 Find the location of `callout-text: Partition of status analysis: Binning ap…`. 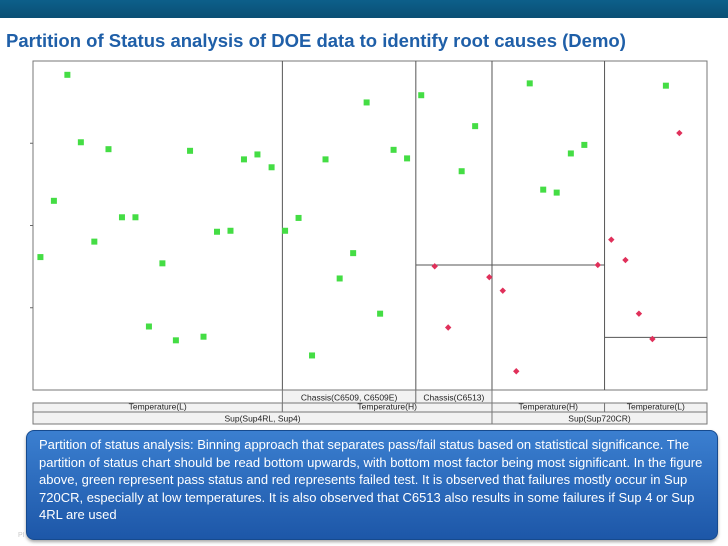

callout-text: Partition of status analysis: Binning ap… is located at coordinates (371, 480).